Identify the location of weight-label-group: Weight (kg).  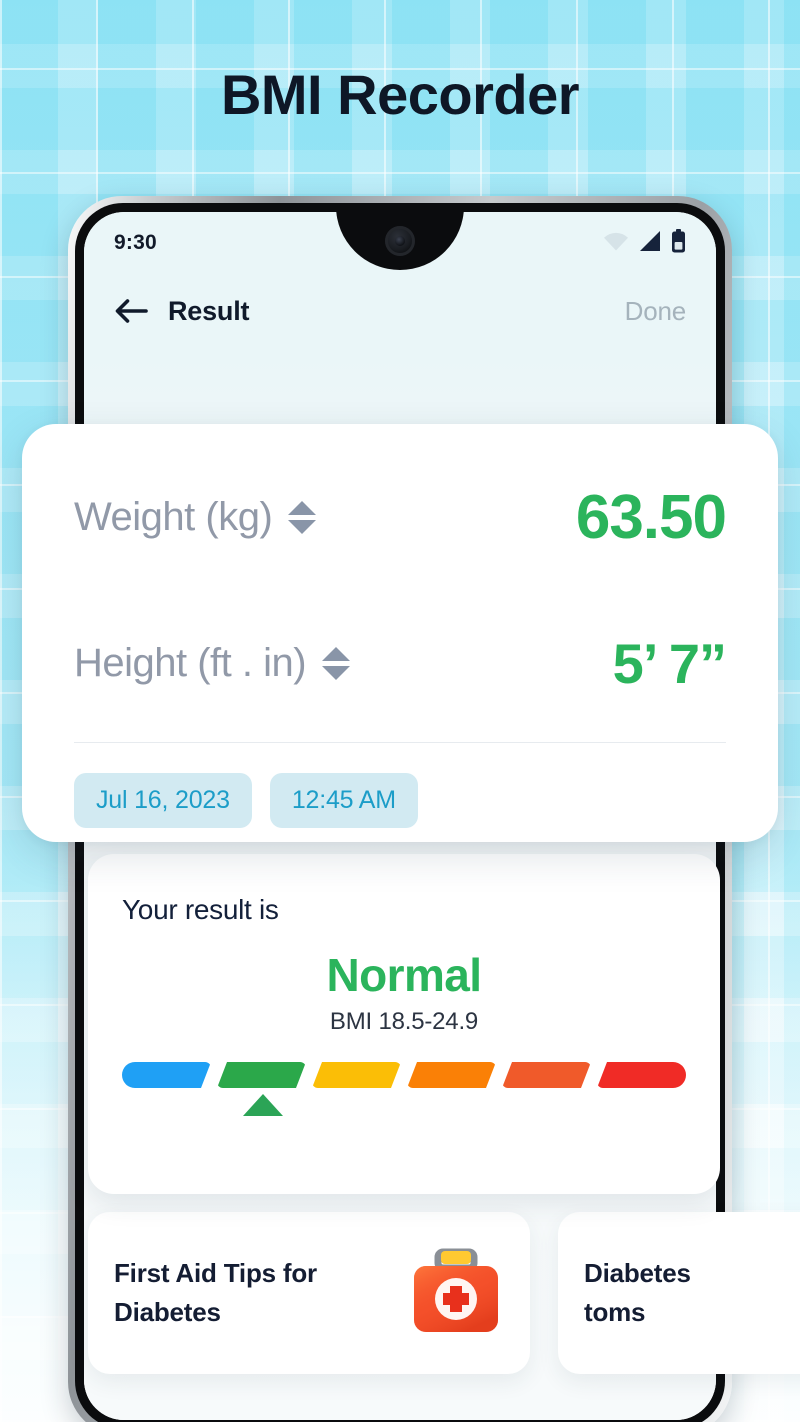
(195, 517).